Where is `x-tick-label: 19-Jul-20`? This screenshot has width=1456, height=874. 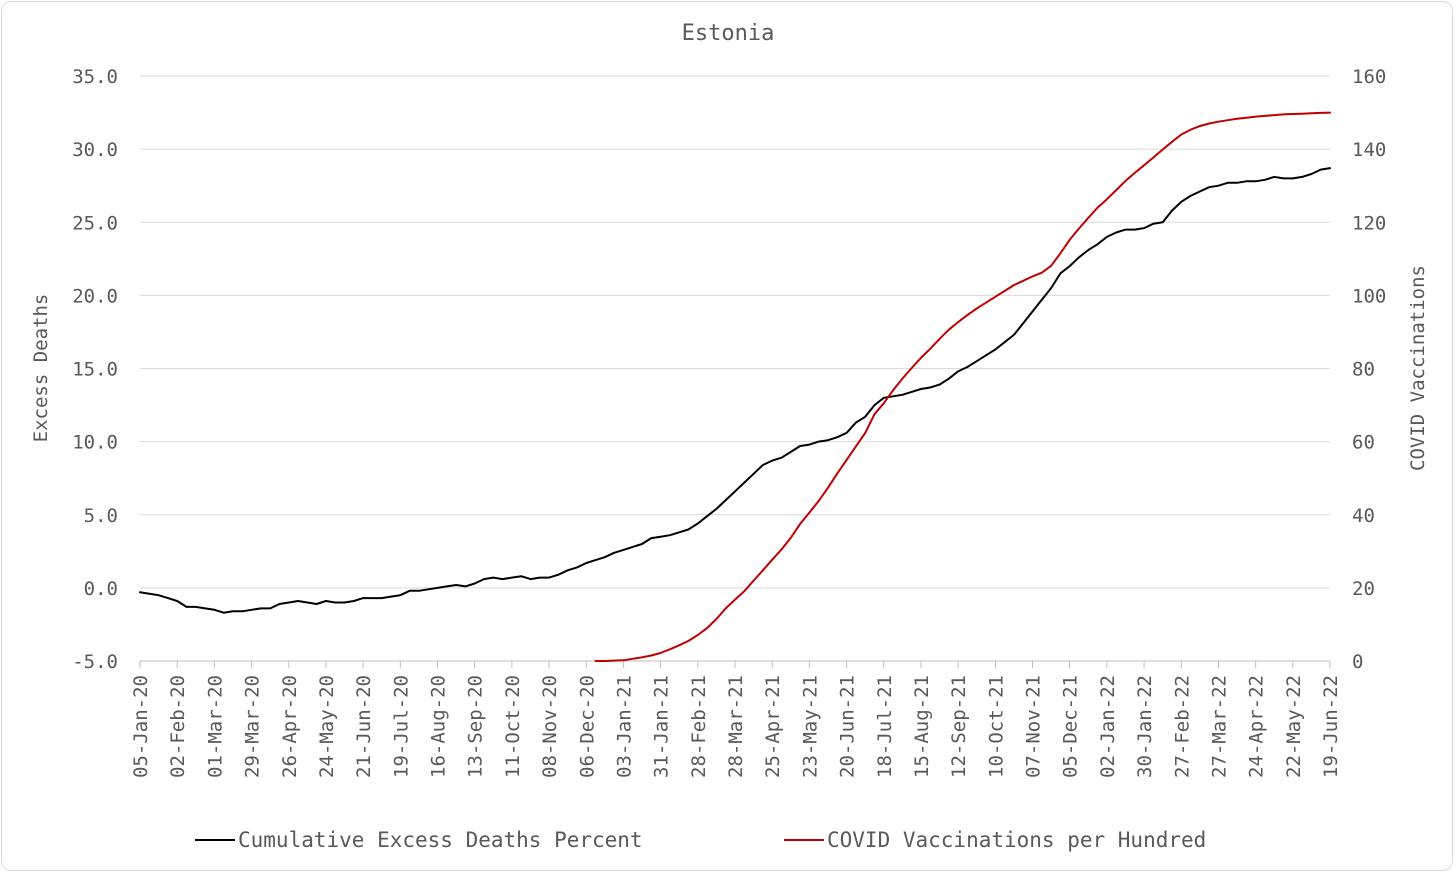 x-tick-label: 19-Jul-20 is located at coordinates (401, 726).